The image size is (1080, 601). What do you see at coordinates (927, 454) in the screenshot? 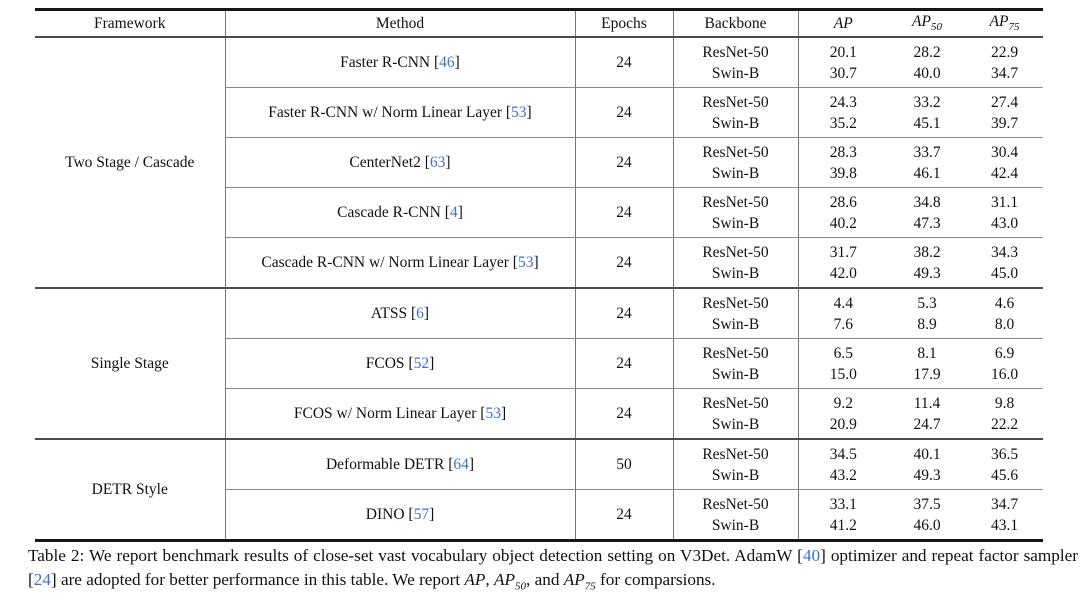
I see `ap50-cell-line: 40.1` at bounding box center [927, 454].